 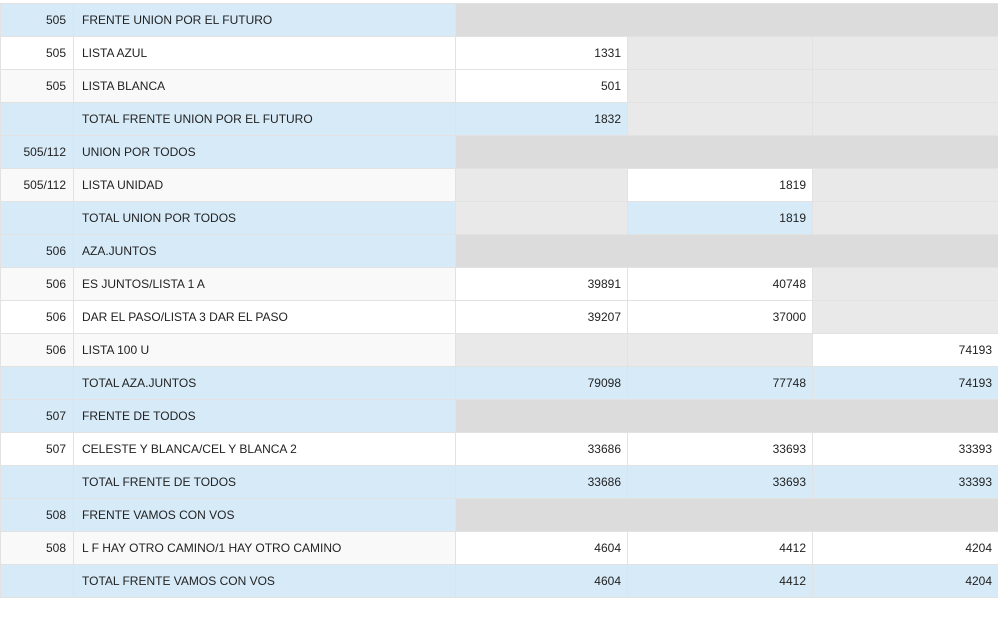 What do you see at coordinates (542, 53) in the screenshot?
I see `vote-count-cell-1: 1331` at bounding box center [542, 53].